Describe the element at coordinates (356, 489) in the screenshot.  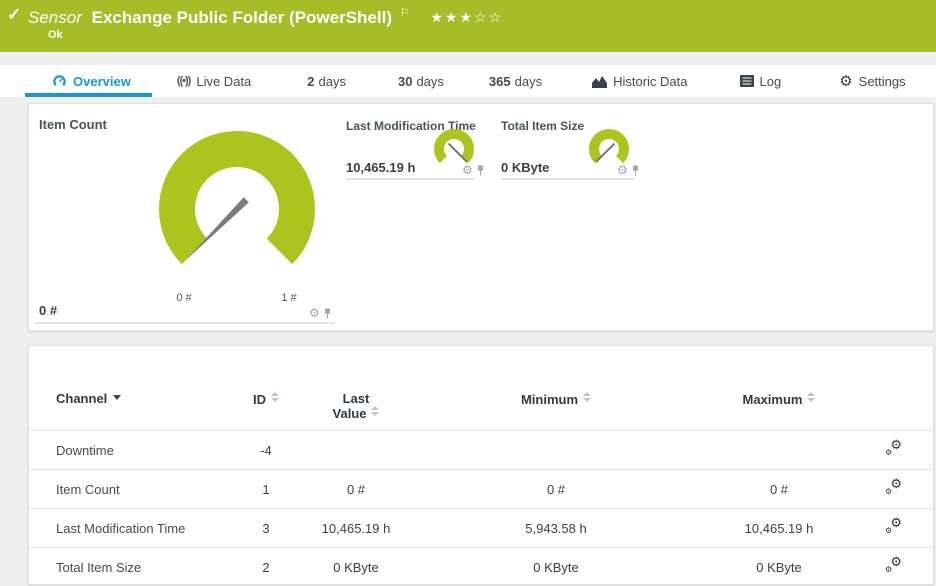
I see `channel-last-value: 0 #` at that location.